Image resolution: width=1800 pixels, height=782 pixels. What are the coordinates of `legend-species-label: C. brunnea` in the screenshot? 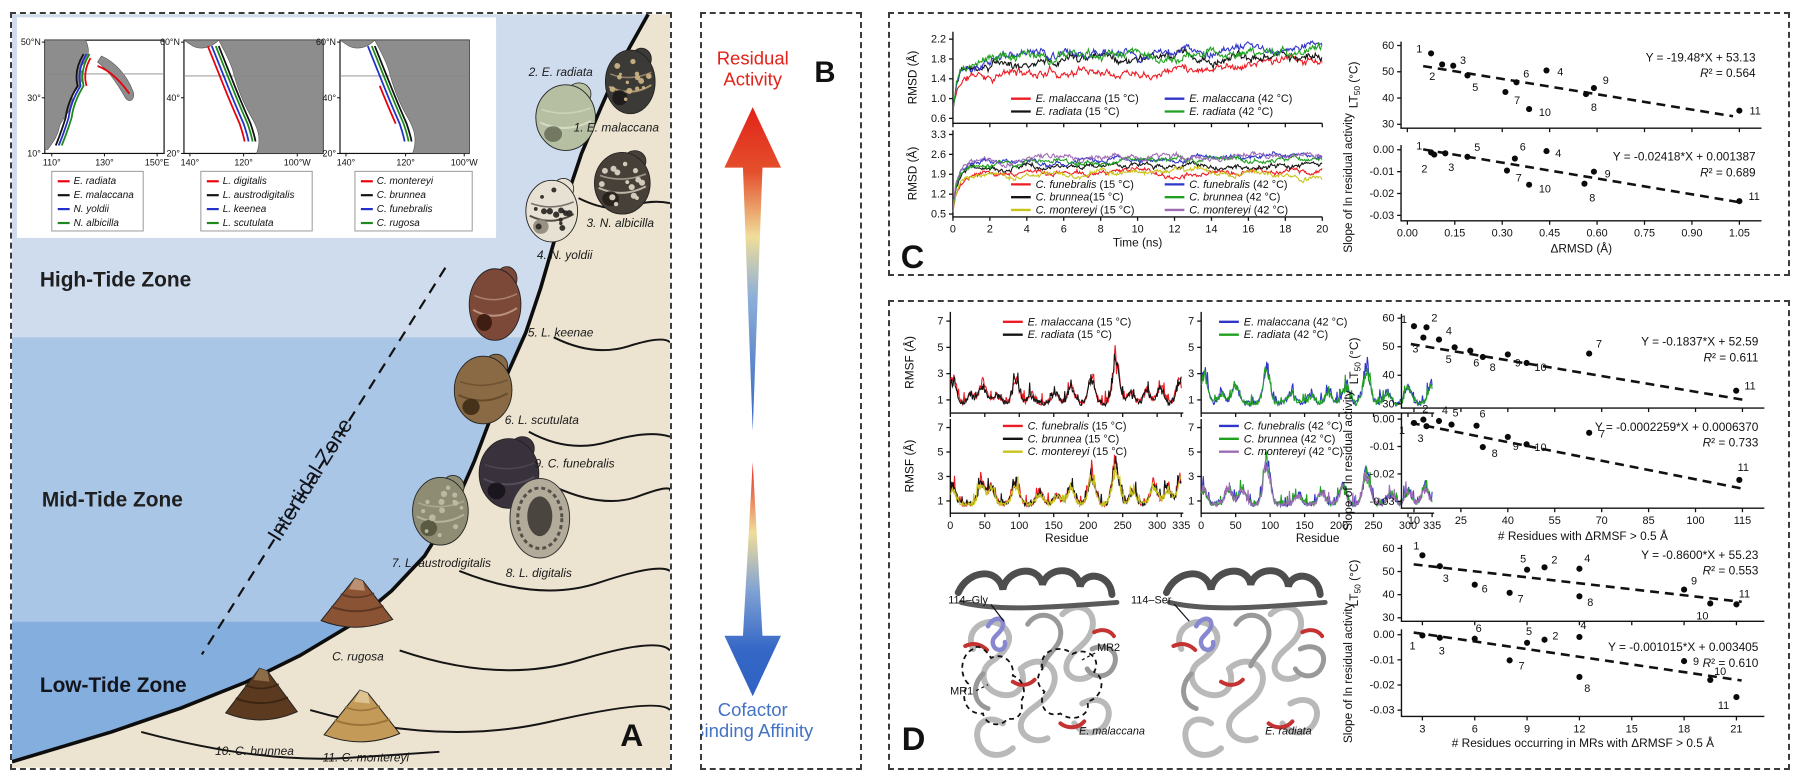 It's located at (402, 195).